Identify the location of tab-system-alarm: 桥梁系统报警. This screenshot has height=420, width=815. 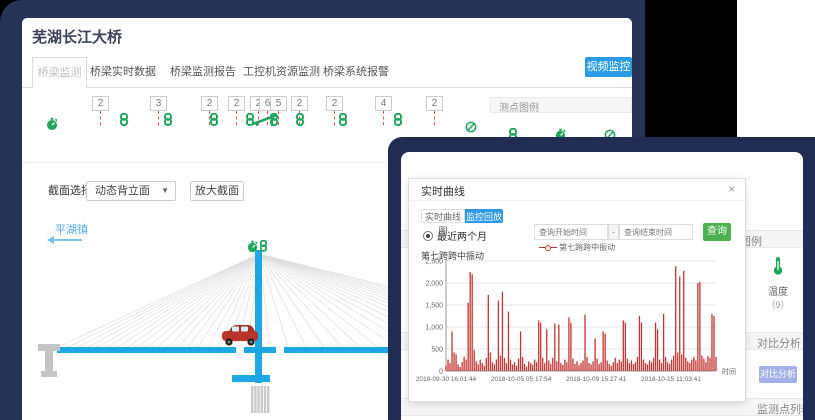
(356, 72).